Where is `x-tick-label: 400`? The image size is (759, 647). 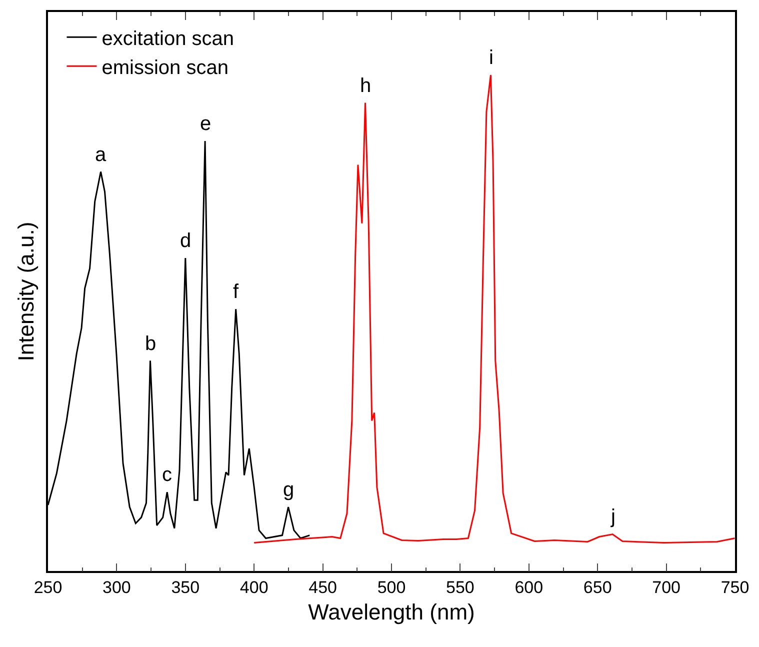 x-tick-label: 400 is located at coordinates (254, 588).